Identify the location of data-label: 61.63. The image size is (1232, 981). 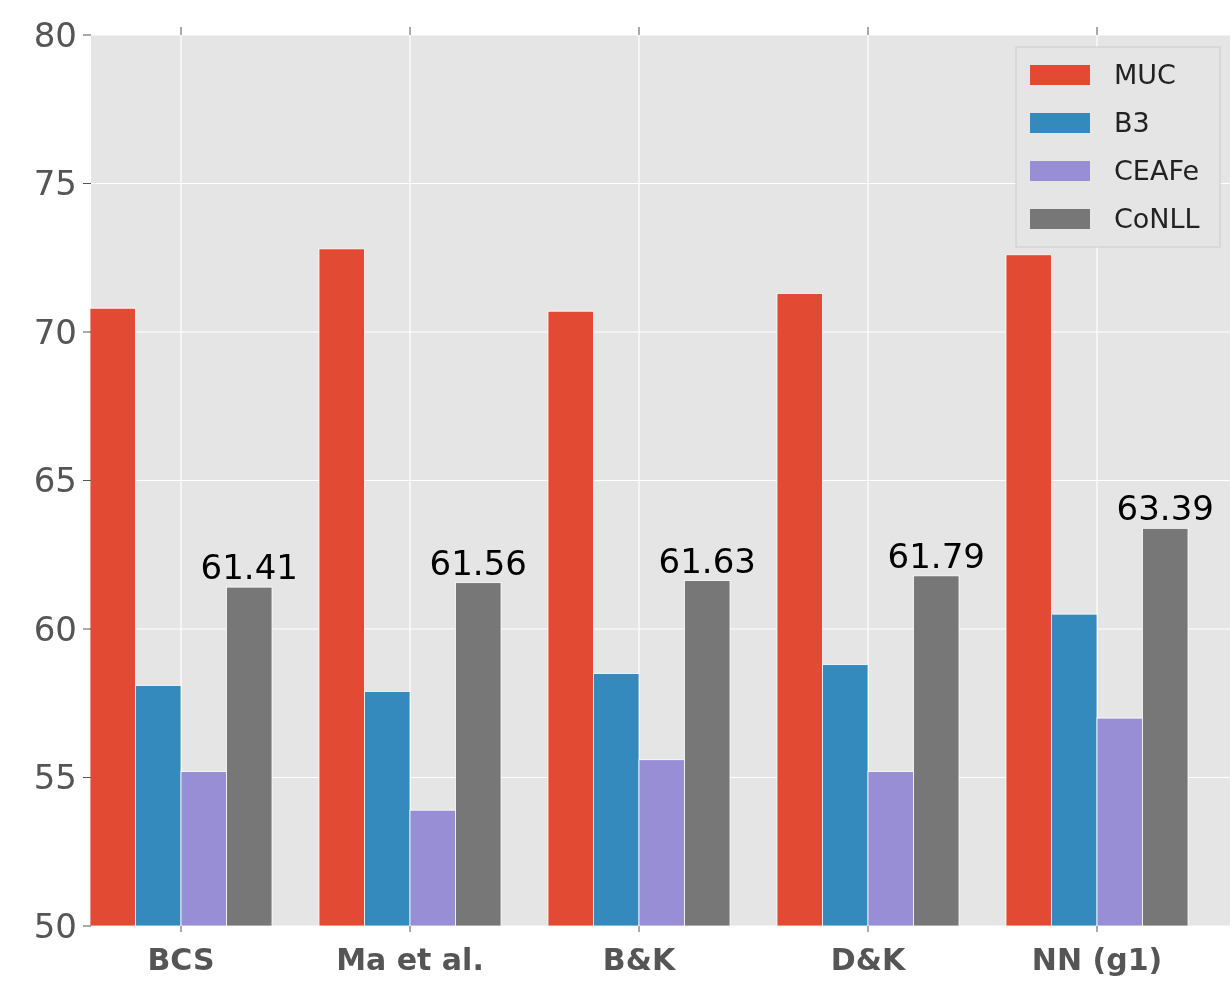
(707, 560).